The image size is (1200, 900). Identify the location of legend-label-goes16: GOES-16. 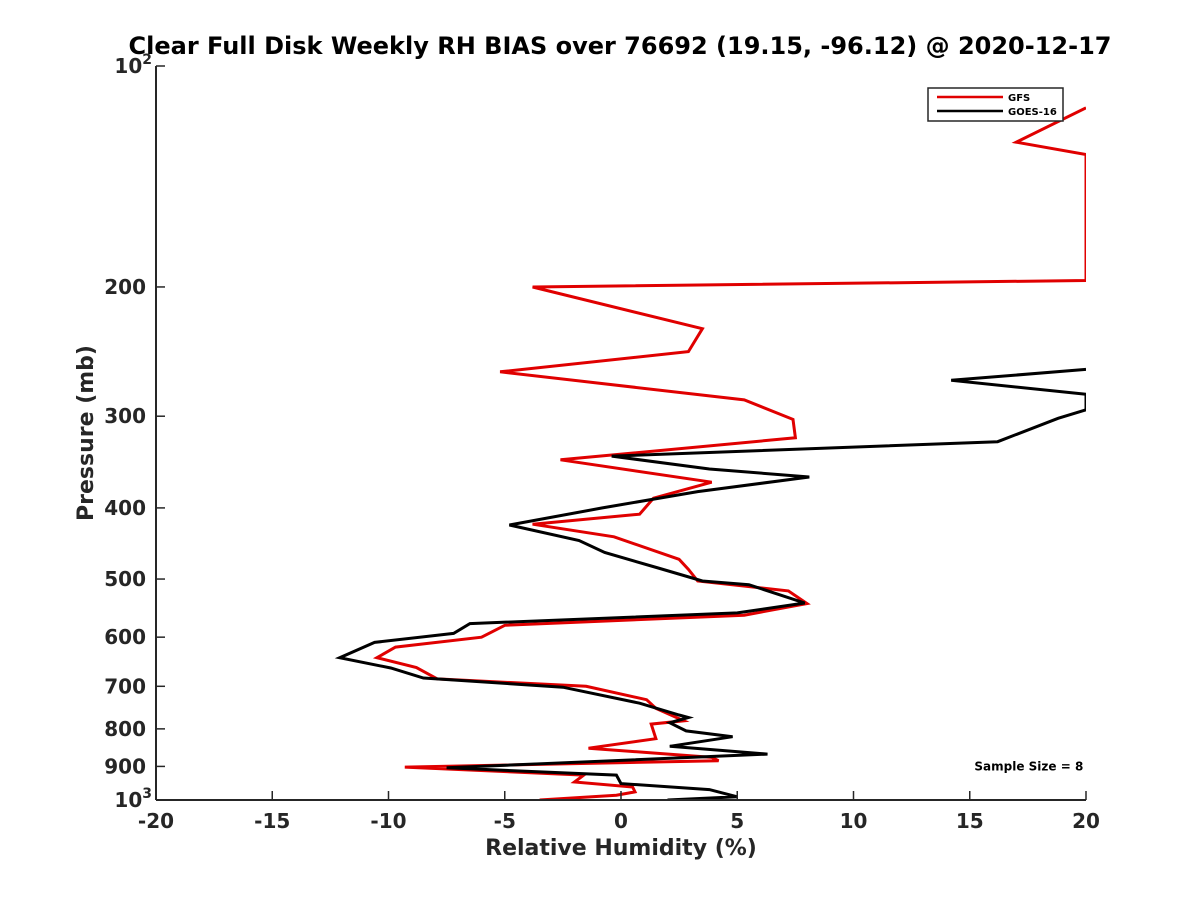
(1032, 112).